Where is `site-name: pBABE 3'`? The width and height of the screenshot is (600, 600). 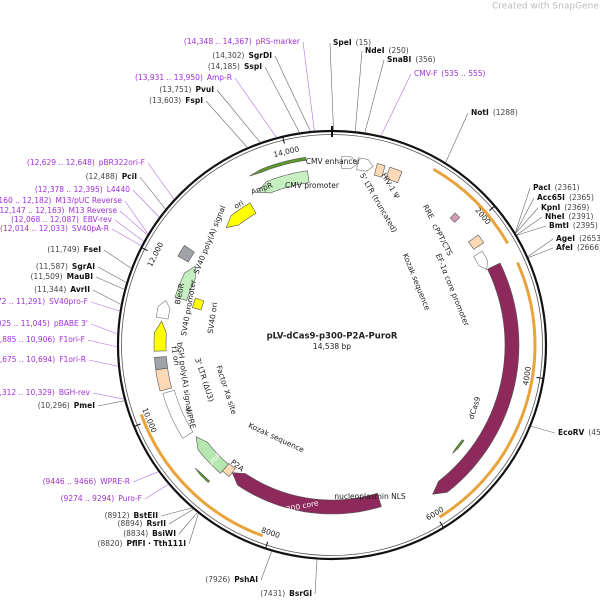 site-name: pBABE 3' is located at coordinates (71, 323).